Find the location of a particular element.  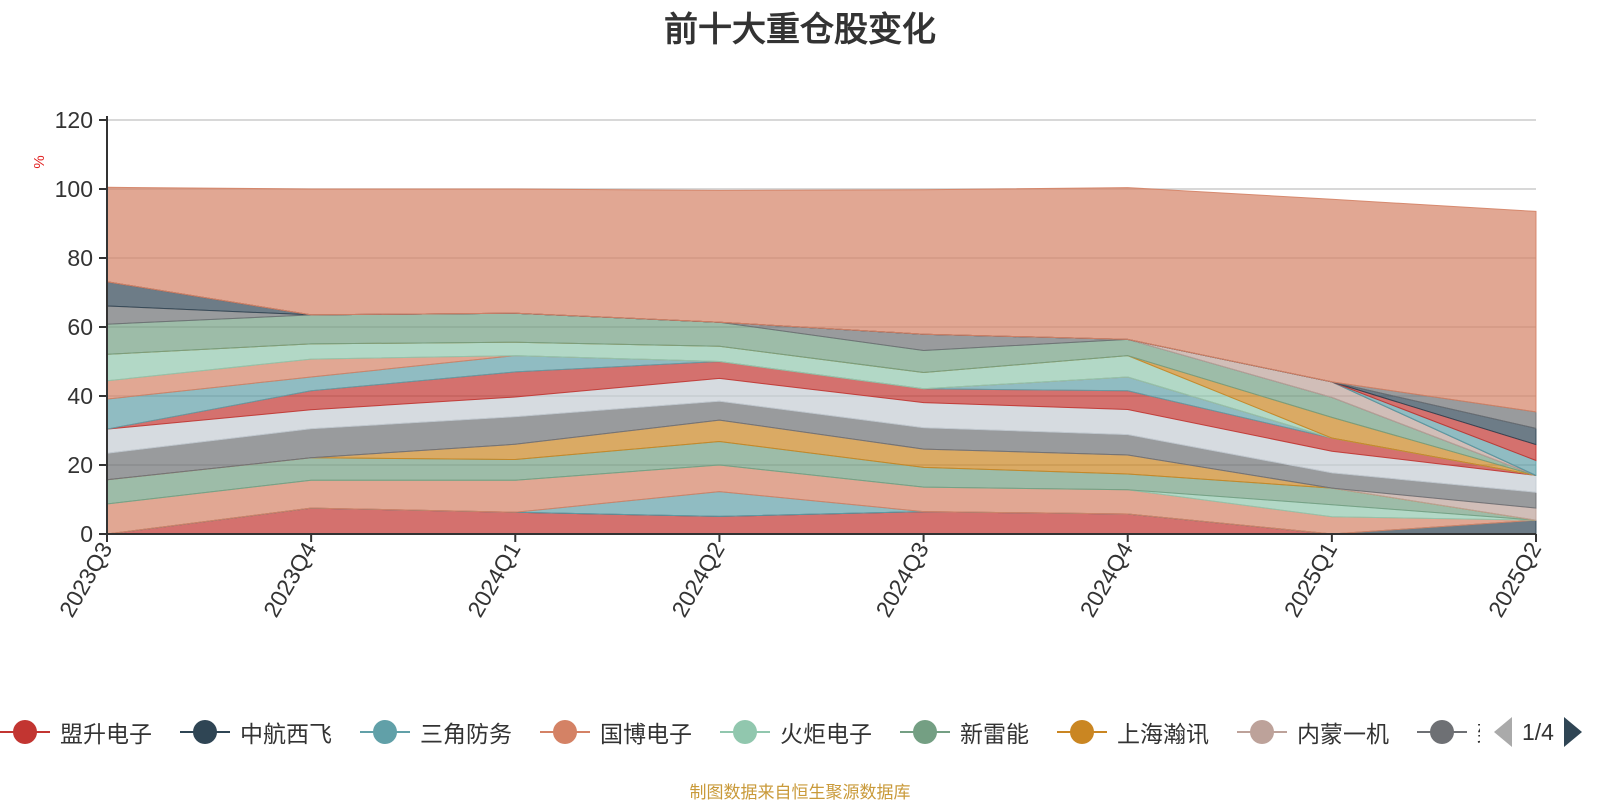

x-tick-label: 2023Q4 is located at coordinates (290, 579).